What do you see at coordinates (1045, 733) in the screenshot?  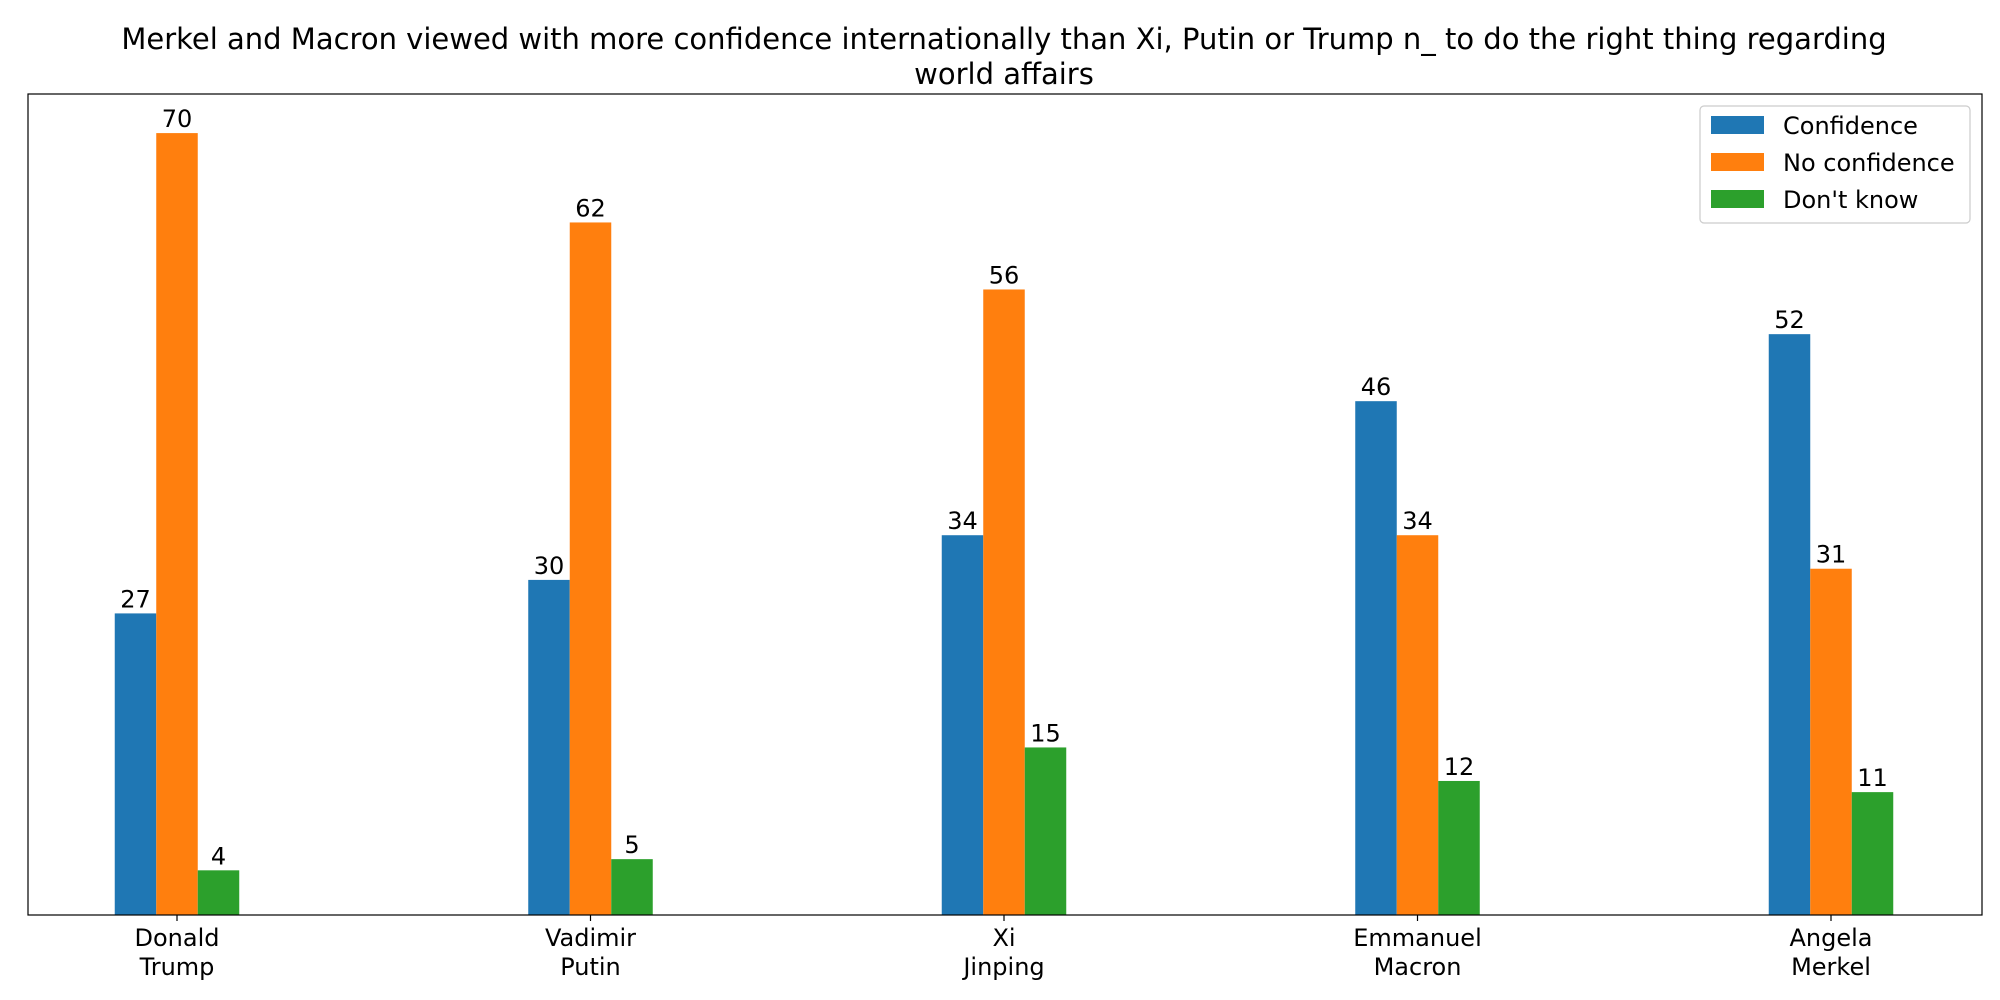 I see `value-label-don-t-know-3: 15` at bounding box center [1045, 733].